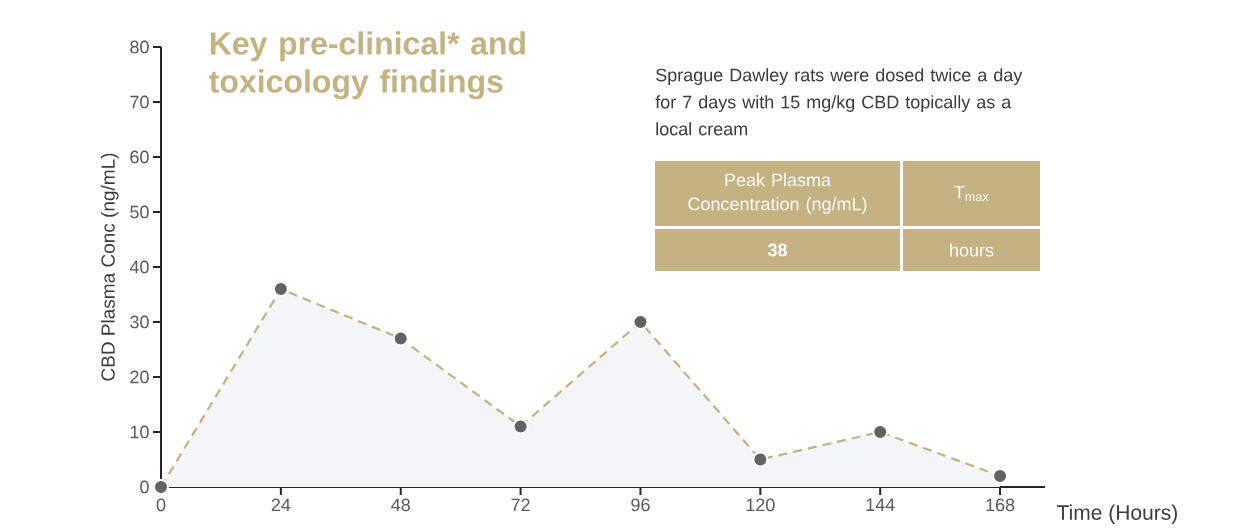 This screenshot has width=1244, height=530. Describe the element at coordinates (161, 505) in the screenshot. I see `x-tick-label: 0` at that location.